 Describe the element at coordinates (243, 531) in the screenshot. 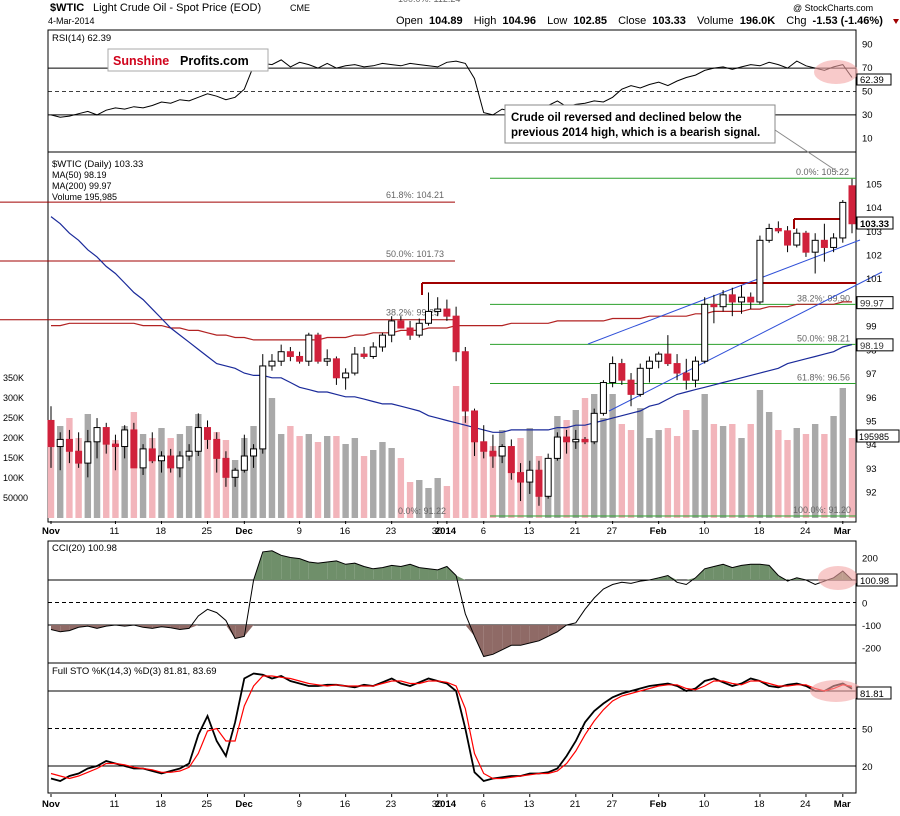

I see `x-tick-label: Dec` at that location.